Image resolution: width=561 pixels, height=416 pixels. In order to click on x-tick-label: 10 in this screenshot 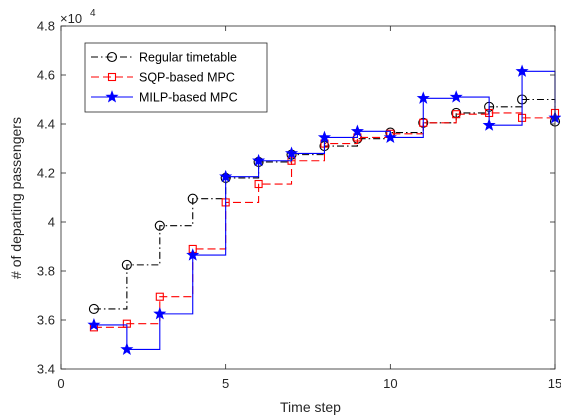, I will do `click(390, 383)`.